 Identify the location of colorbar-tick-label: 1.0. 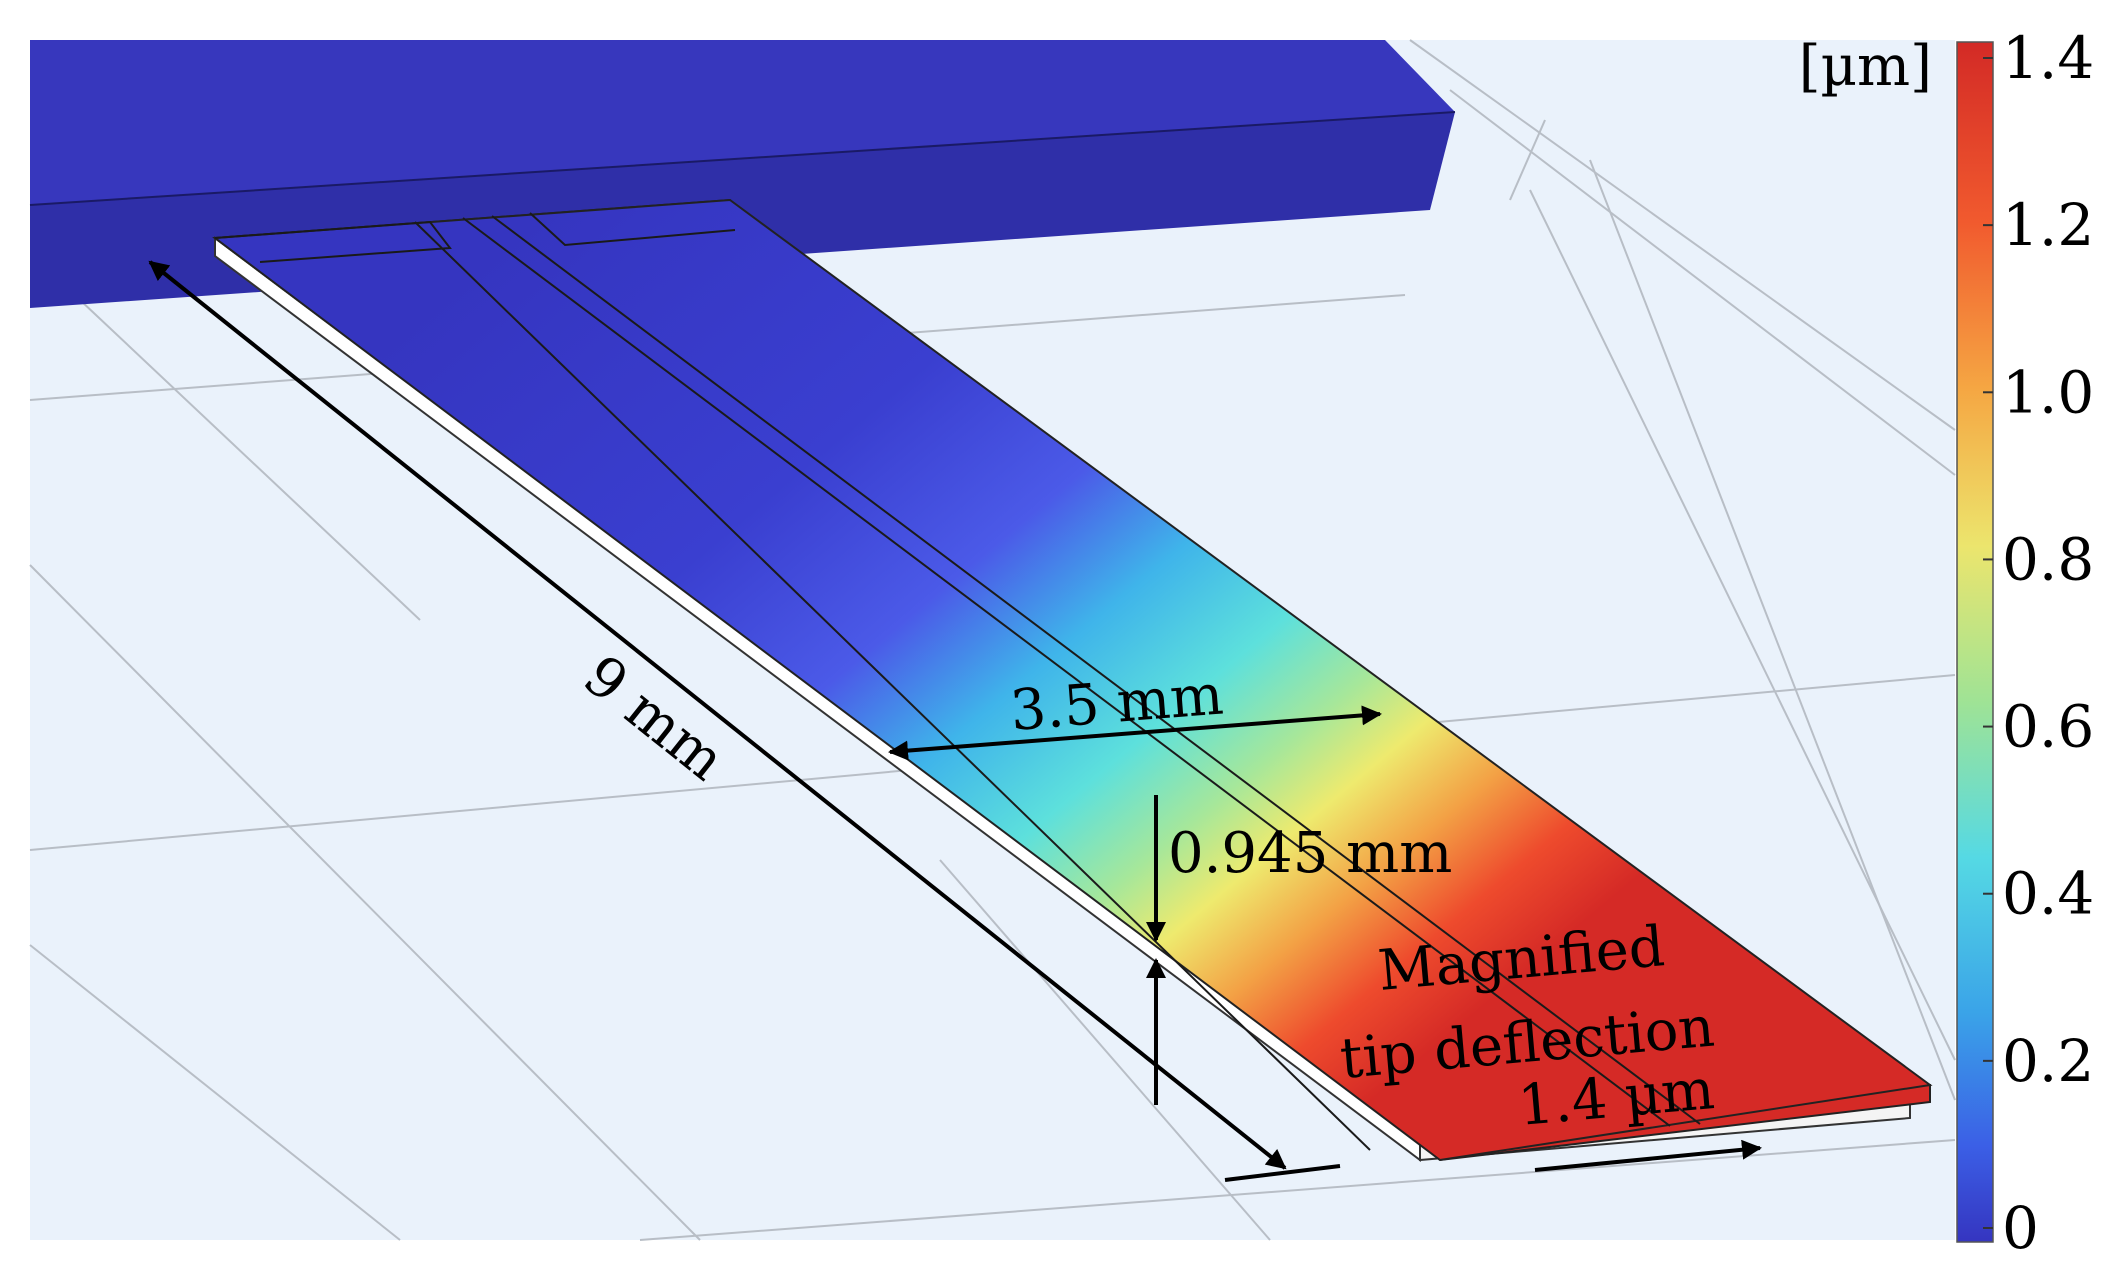
(2048, 392).